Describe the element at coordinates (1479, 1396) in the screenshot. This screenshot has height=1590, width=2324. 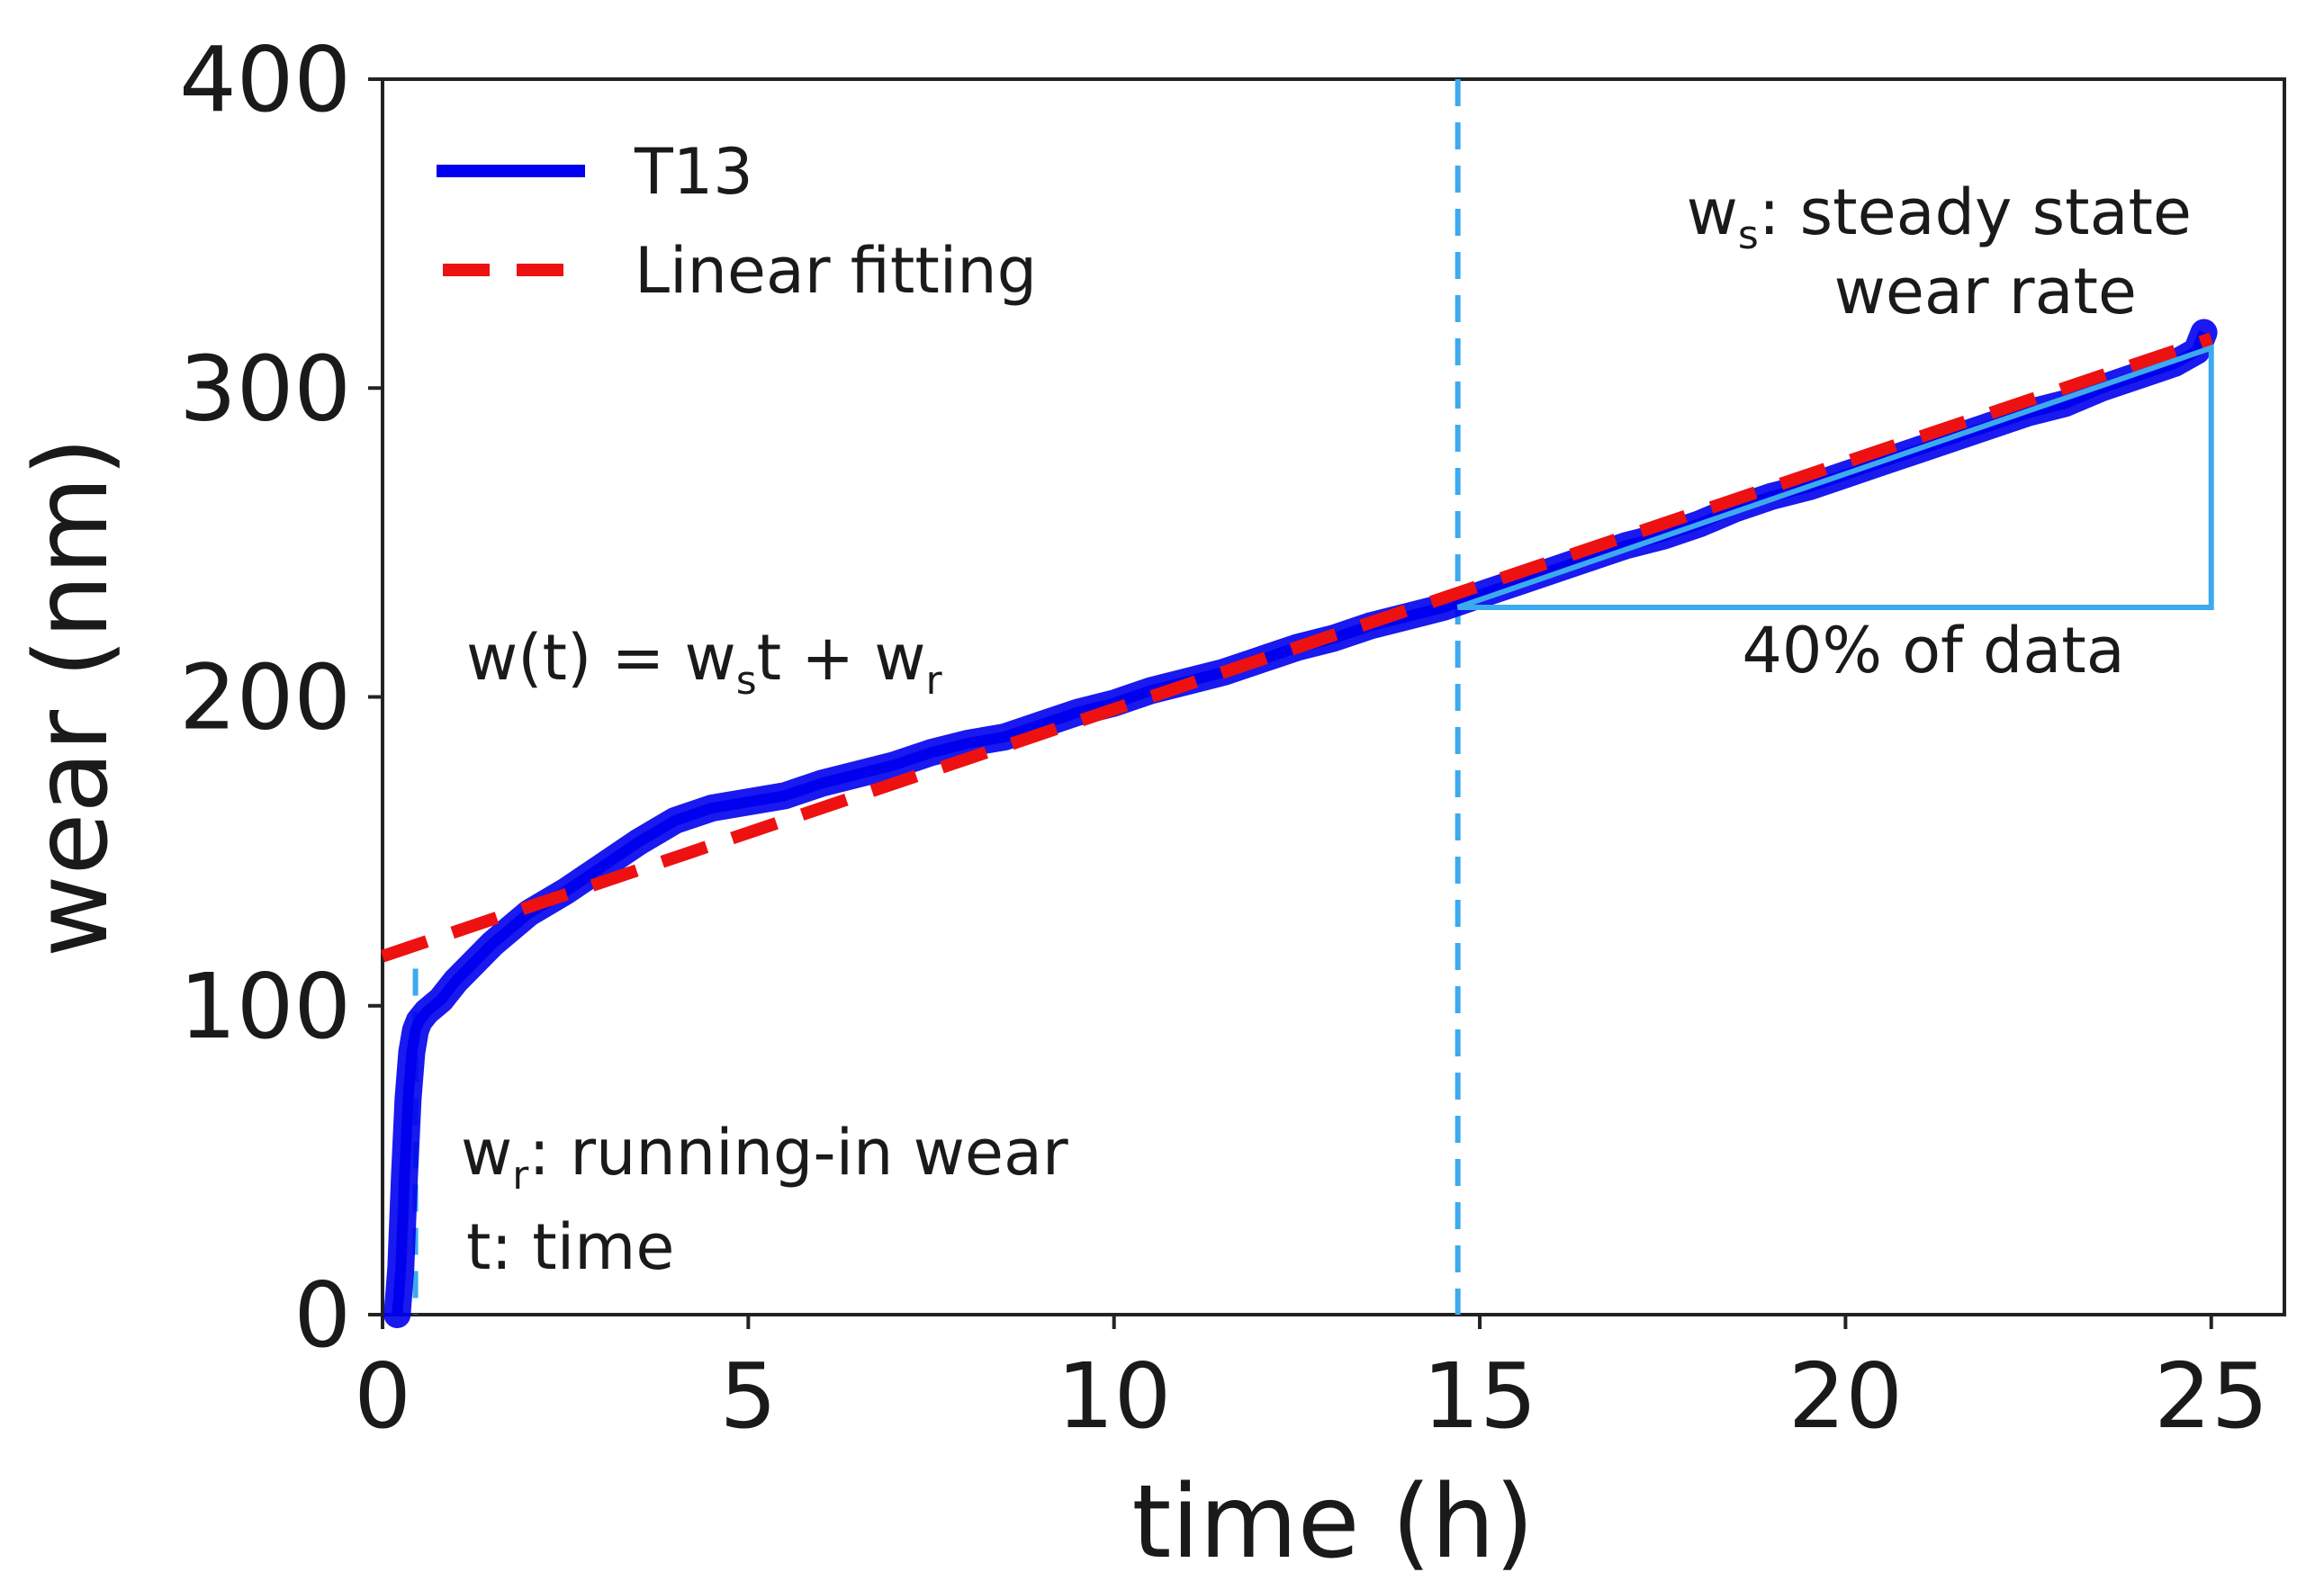
I see `x-tick-label: 15` at that location.